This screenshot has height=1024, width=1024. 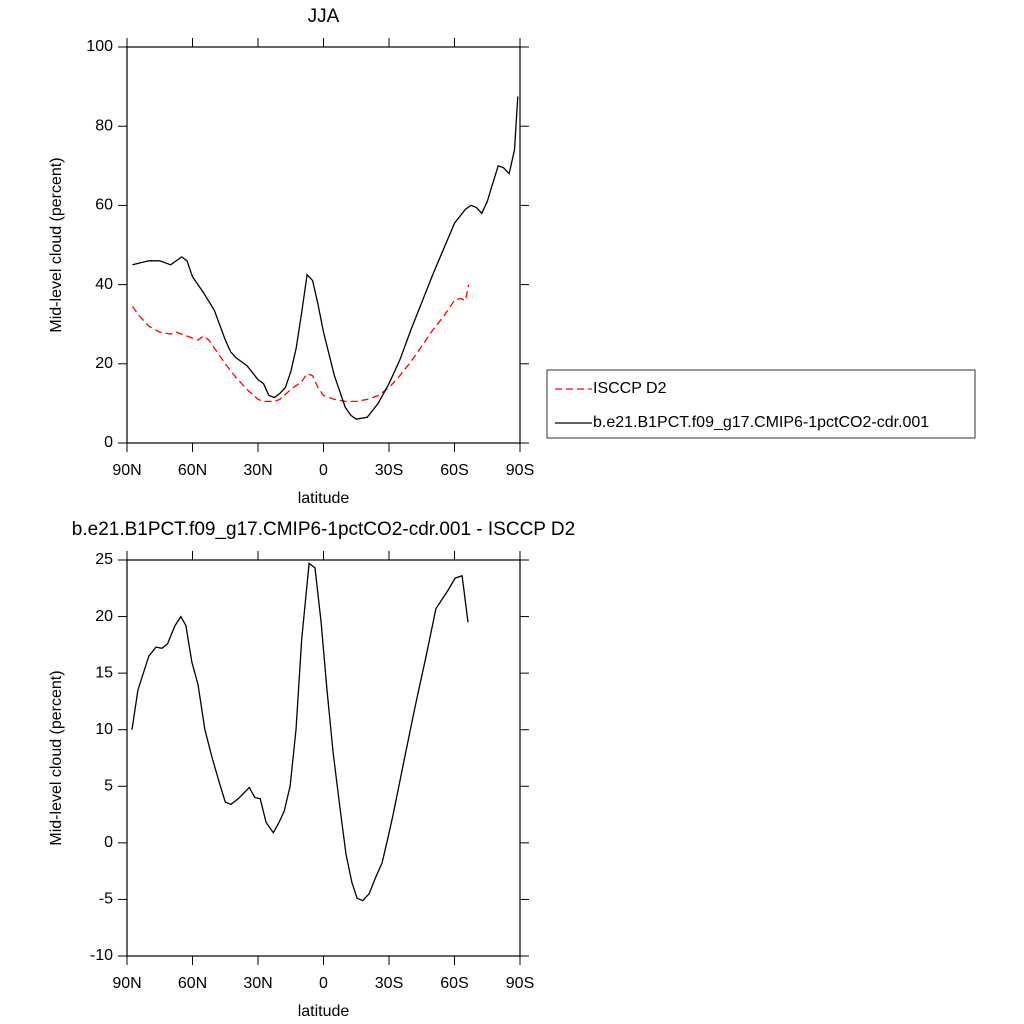 I want to click on legend-box, so click(x=761, y=404).